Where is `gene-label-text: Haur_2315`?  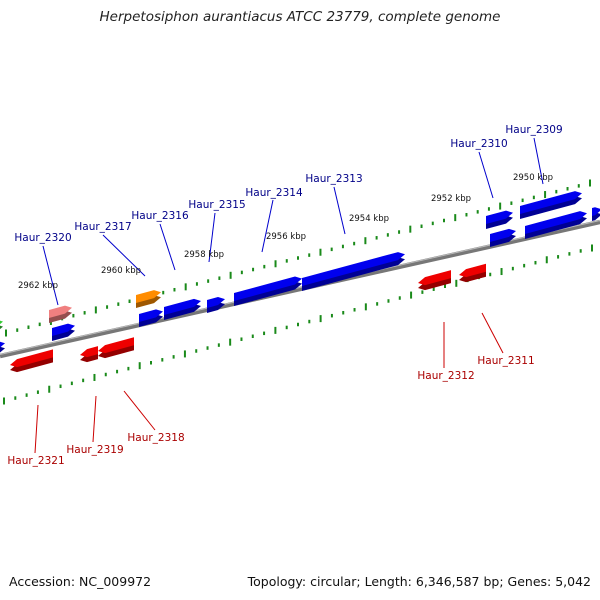 gene-label-text: Haur_2315 is located at coordinates (216, 205).